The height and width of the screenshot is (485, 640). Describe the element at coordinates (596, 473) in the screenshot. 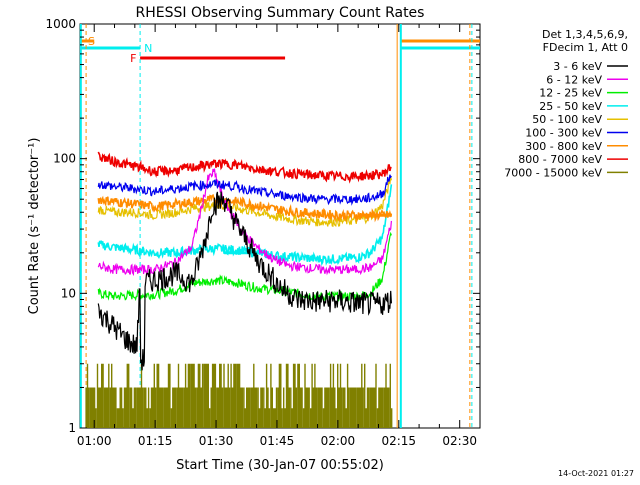

I see `footer-timestamp: 14-Oct-2021 01:27` at that location.